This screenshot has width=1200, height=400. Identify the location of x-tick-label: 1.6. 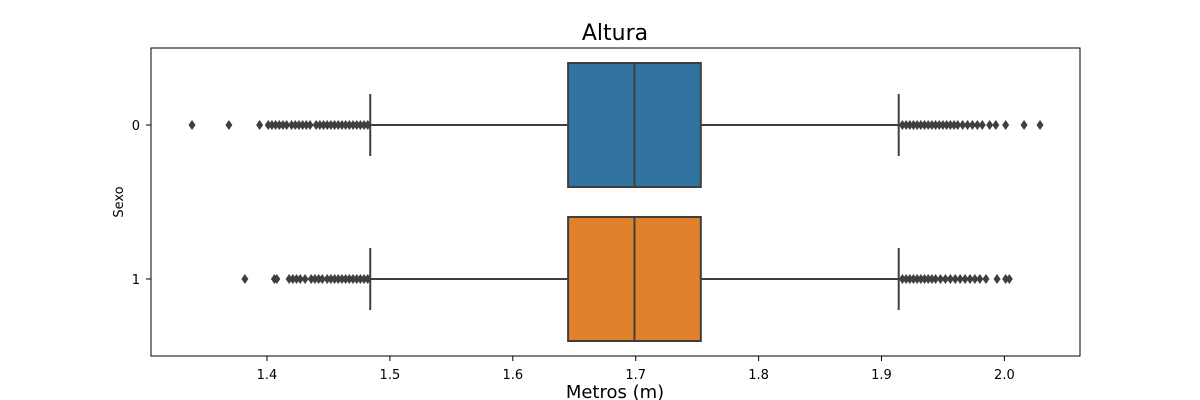
(512, 375).